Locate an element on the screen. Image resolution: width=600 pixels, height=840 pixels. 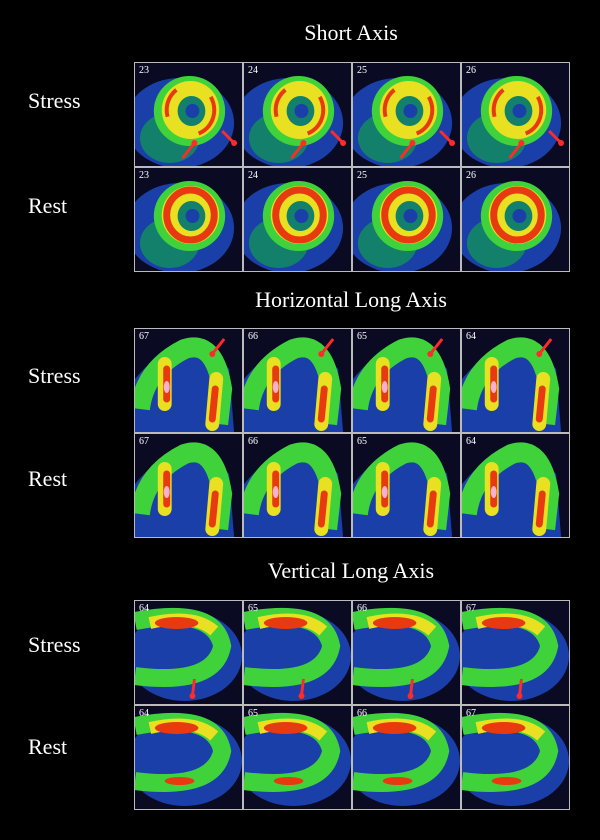
slice-number: 26 is located at coordinates (471, 175).